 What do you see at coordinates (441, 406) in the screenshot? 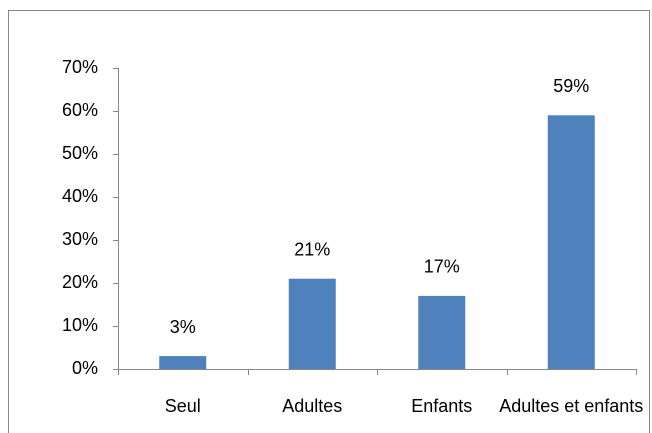
I see `x-tick-label: Enfants` at bounding box center [441, 406].